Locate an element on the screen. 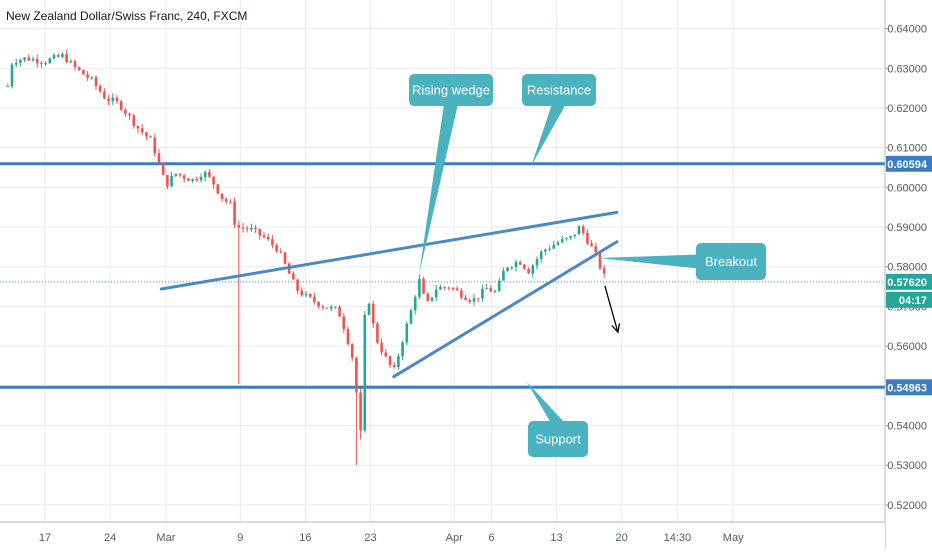 Image resolution: width=932 pixels, height=555 pixels. projection-arrow-line is located at coordinates (611, 309).